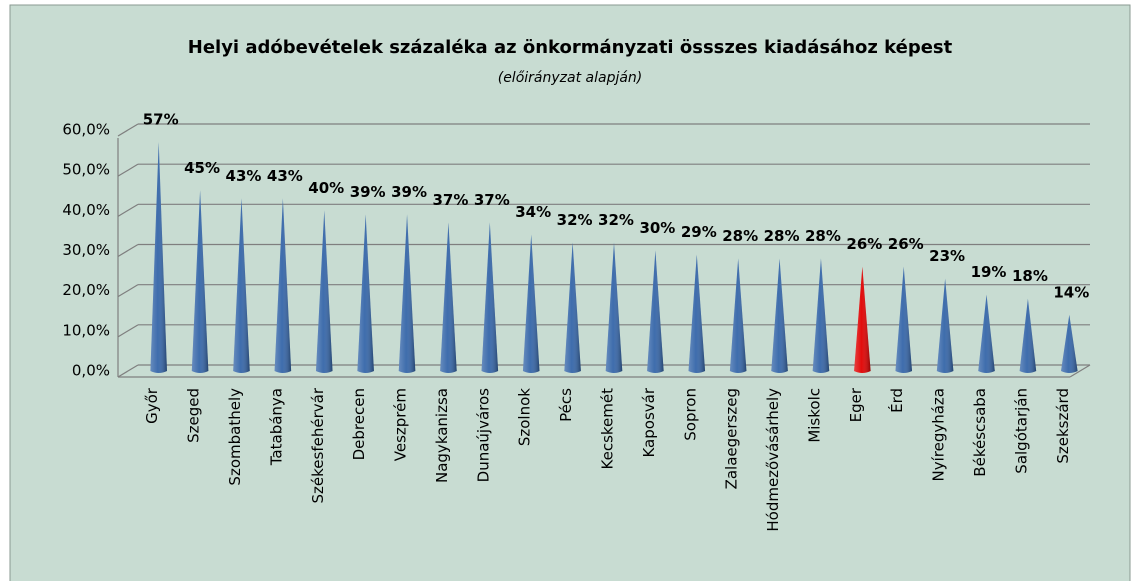 The height and width of the screenshot is (585, 1140). I want to click on x-tick-label: Pécs, so click(566, 405).